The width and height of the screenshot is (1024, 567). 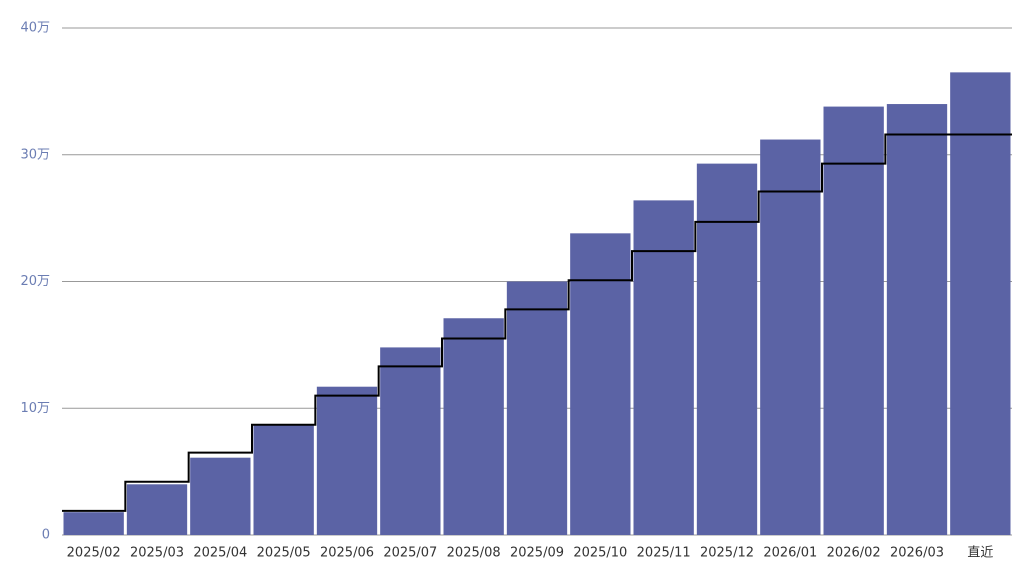 I want to click on x-tick-label: 2025/09, so click(x=537, y=553).